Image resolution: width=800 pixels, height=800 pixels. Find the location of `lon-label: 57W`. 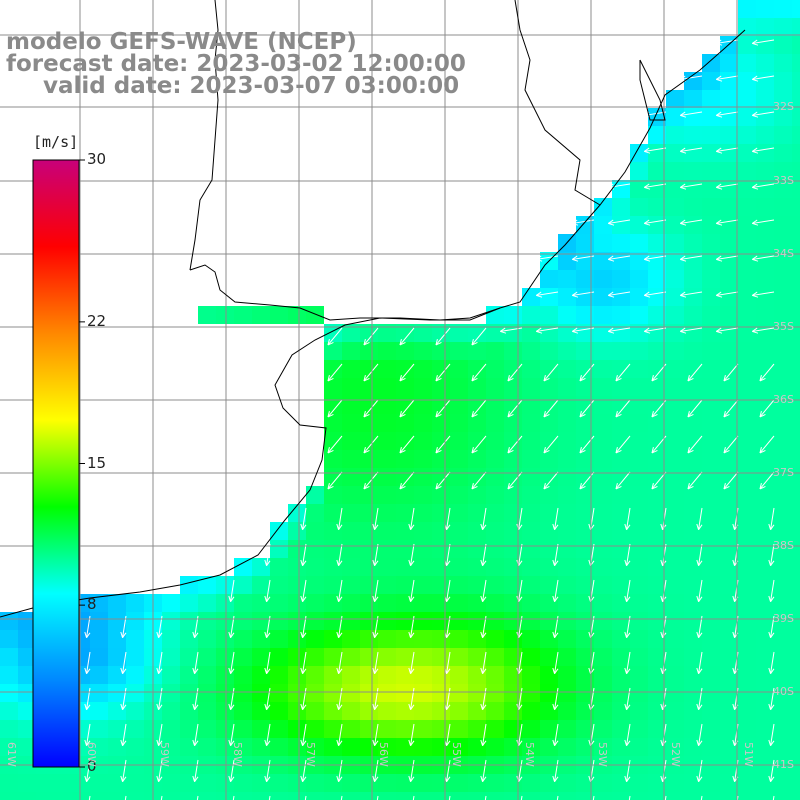

lon-label: 57W is located at coordinates (310, 754).